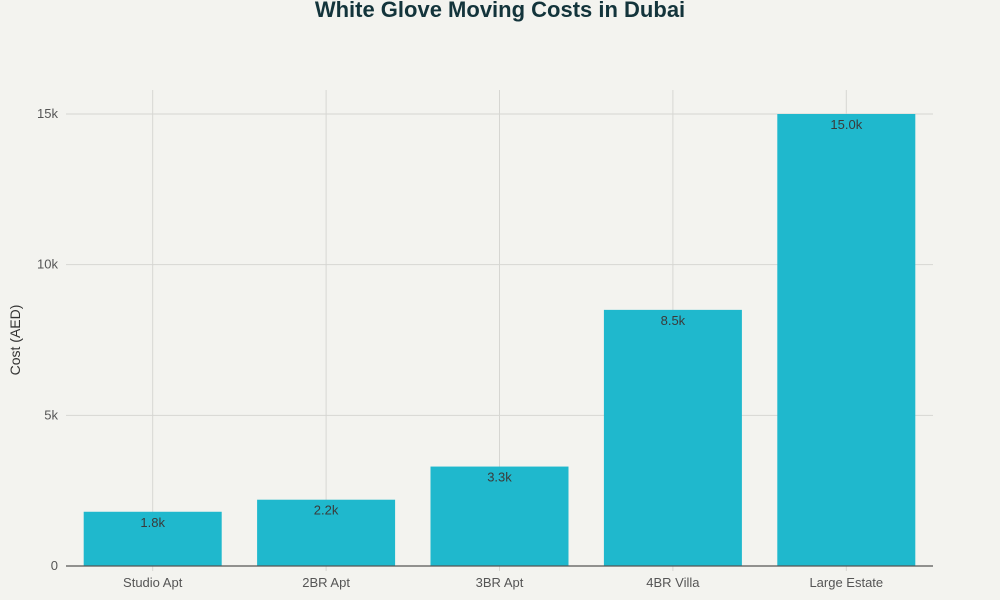 The image size is (1000, 600). Describe the element at coordinates (47, 113) in the screenshot. I see `y-tick-label: 15k` at that location.